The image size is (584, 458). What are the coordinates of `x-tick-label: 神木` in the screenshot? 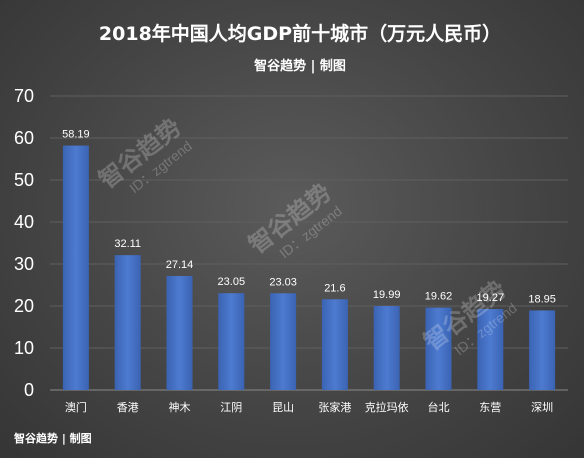 It's located at (180, 407).